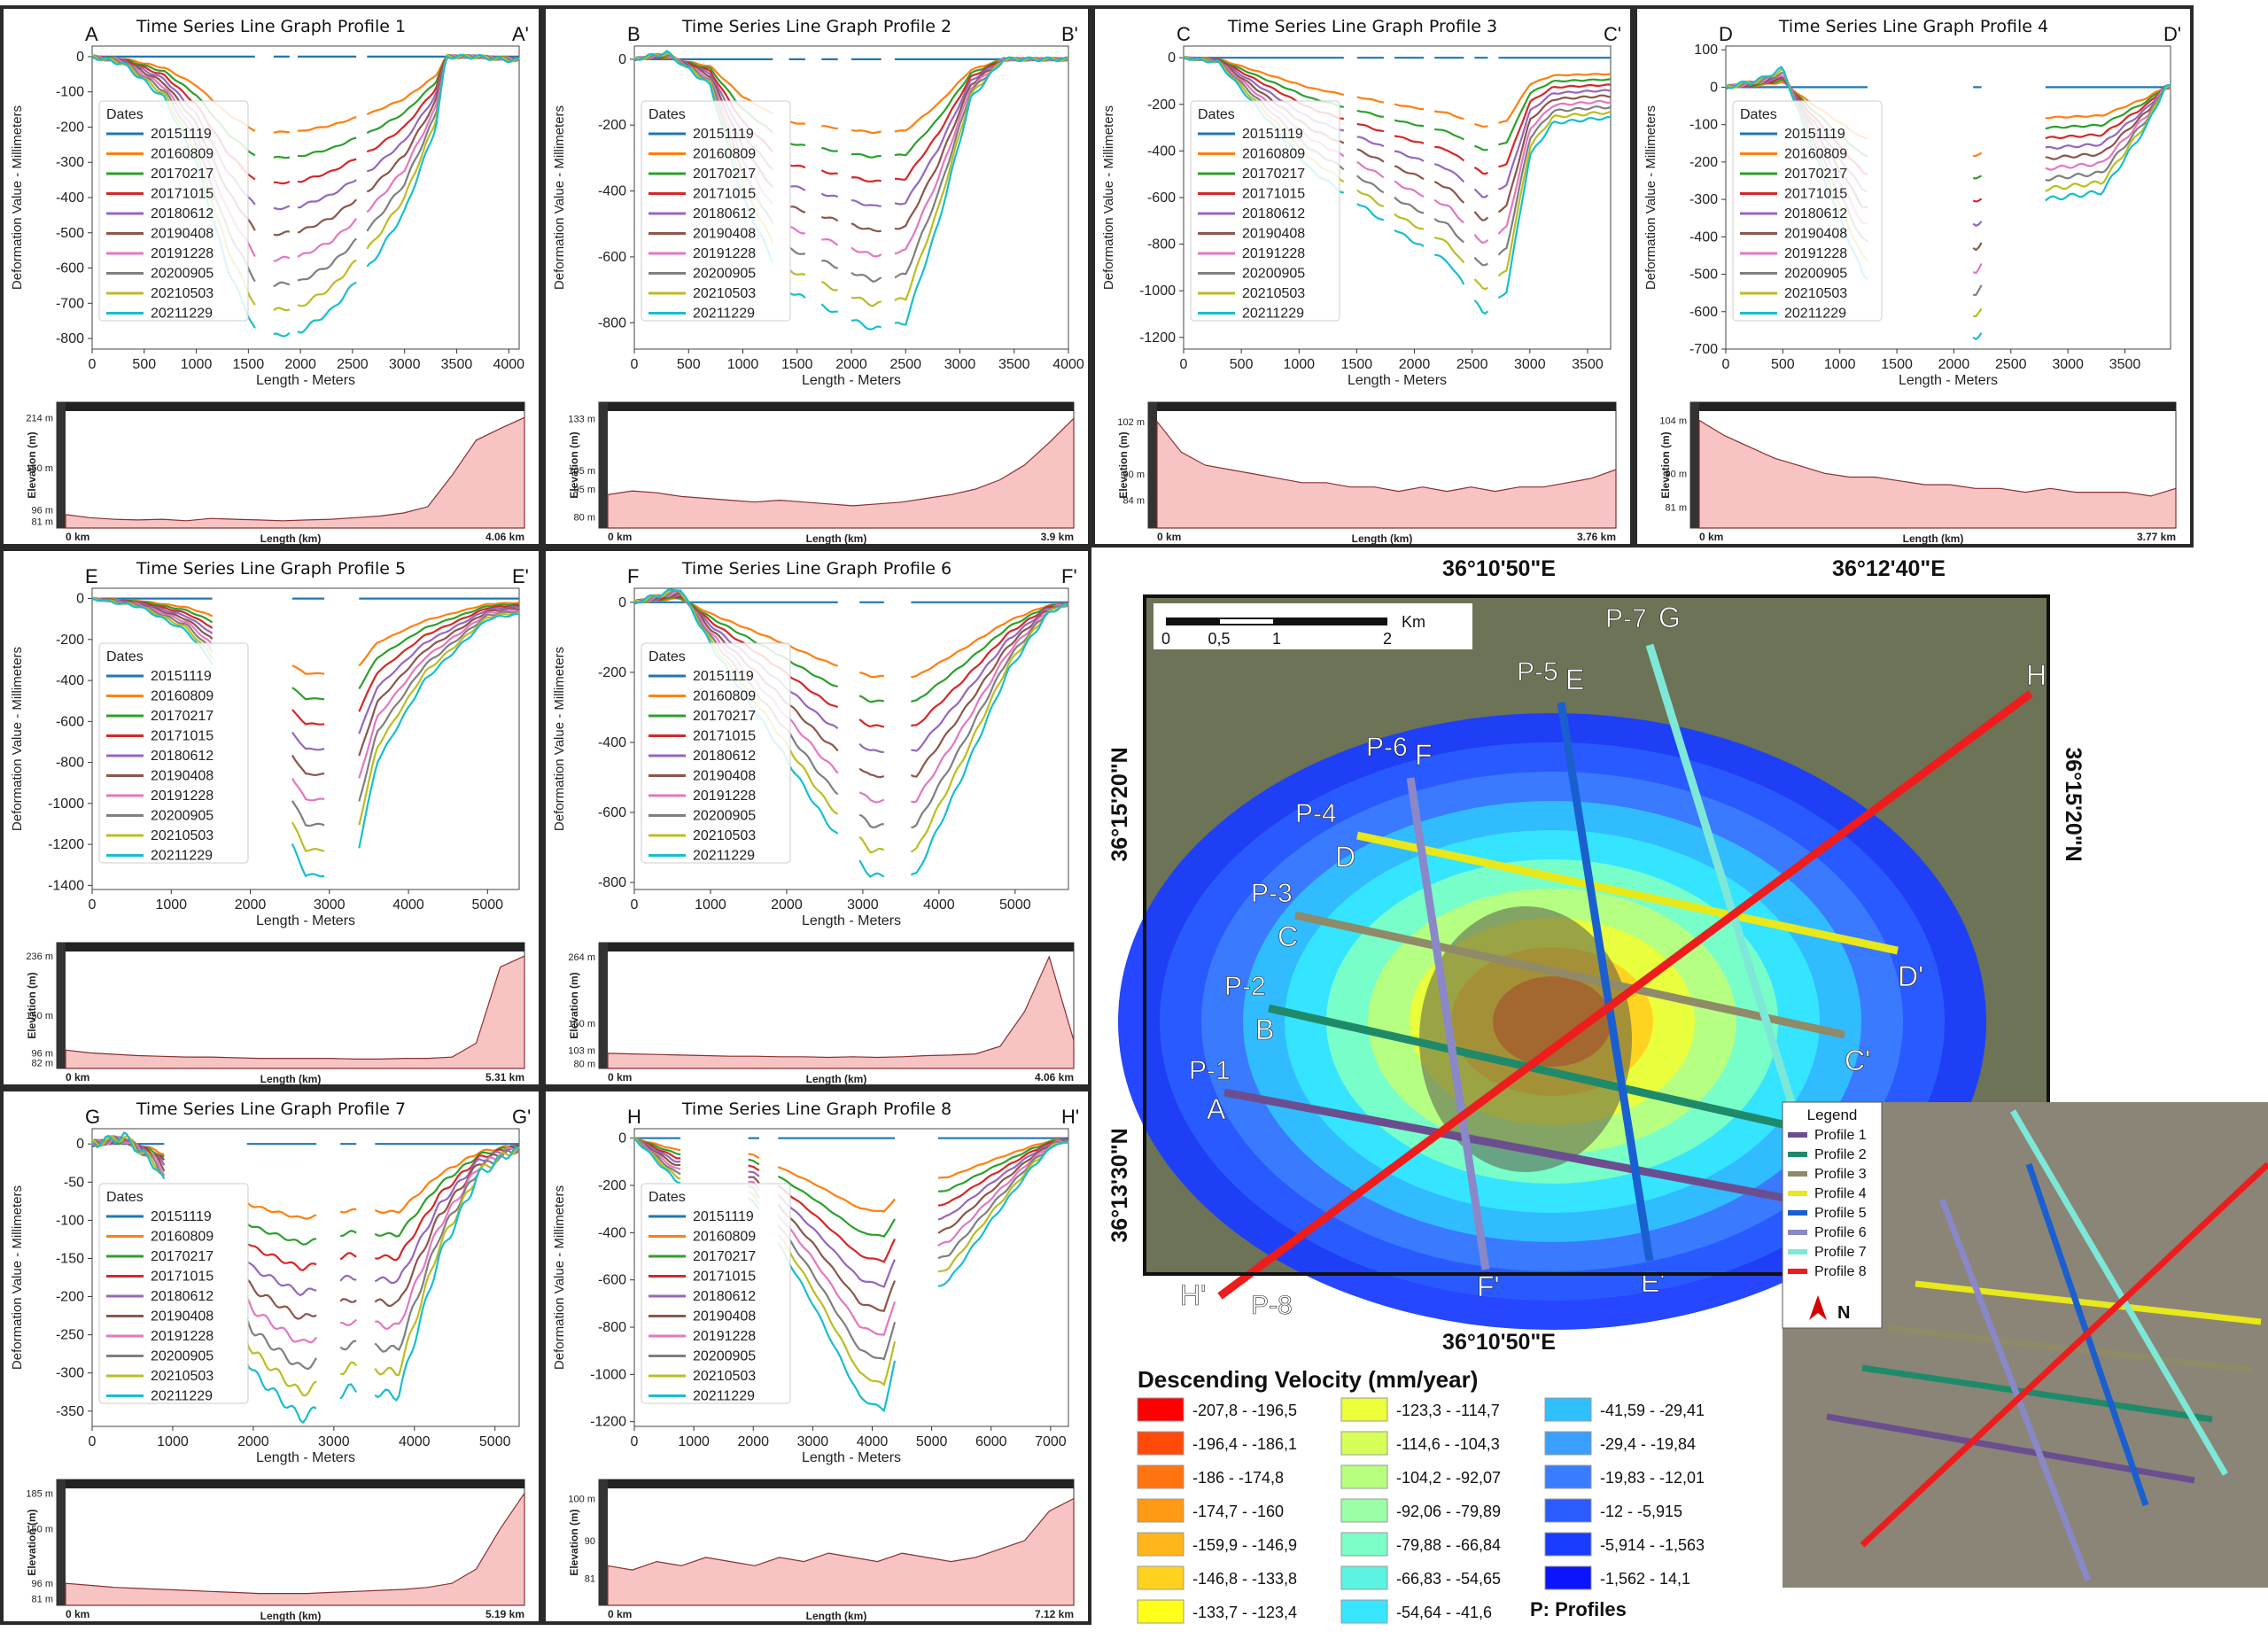 Image resolution: width=2268 pixels, height=1639 pixels. Describe the element at coordinates (1413, 622) in the screenshot. I see `scale-unit: Km` at that location.